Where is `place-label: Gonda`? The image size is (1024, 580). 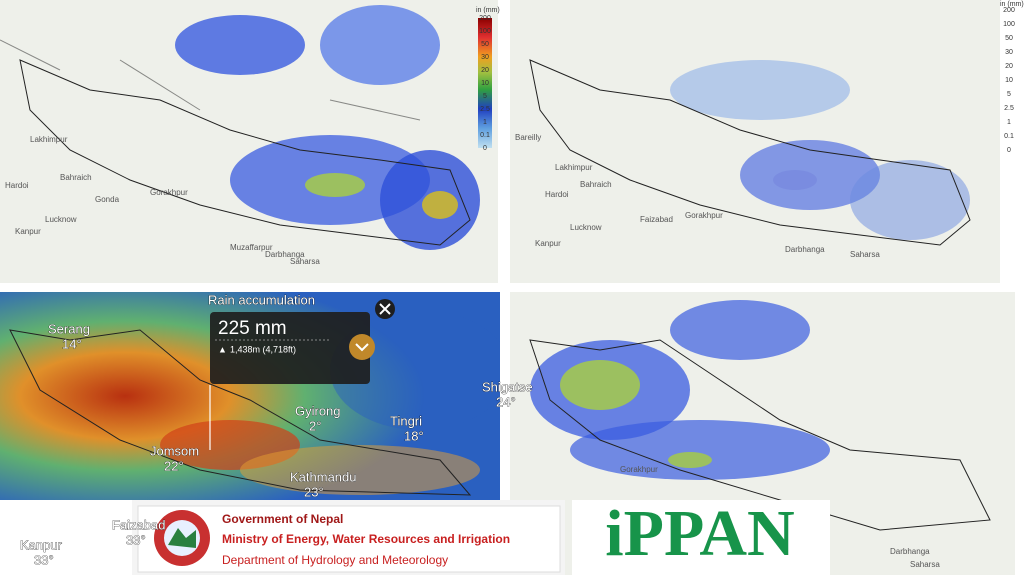
place-label: Gonda is located at coordinates (107, 199).